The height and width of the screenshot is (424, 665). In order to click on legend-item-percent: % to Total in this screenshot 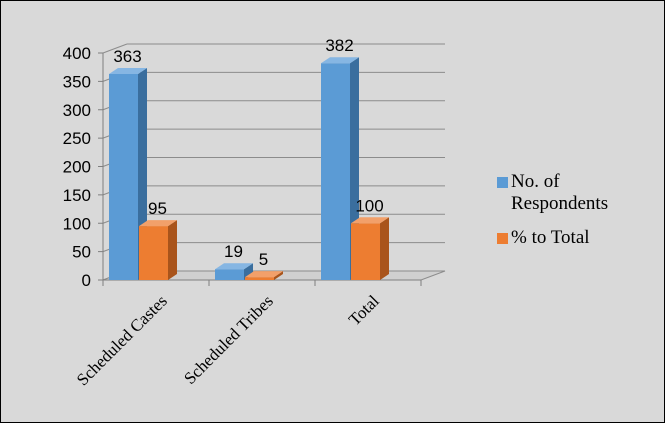, I will do `click(576, 238)`.